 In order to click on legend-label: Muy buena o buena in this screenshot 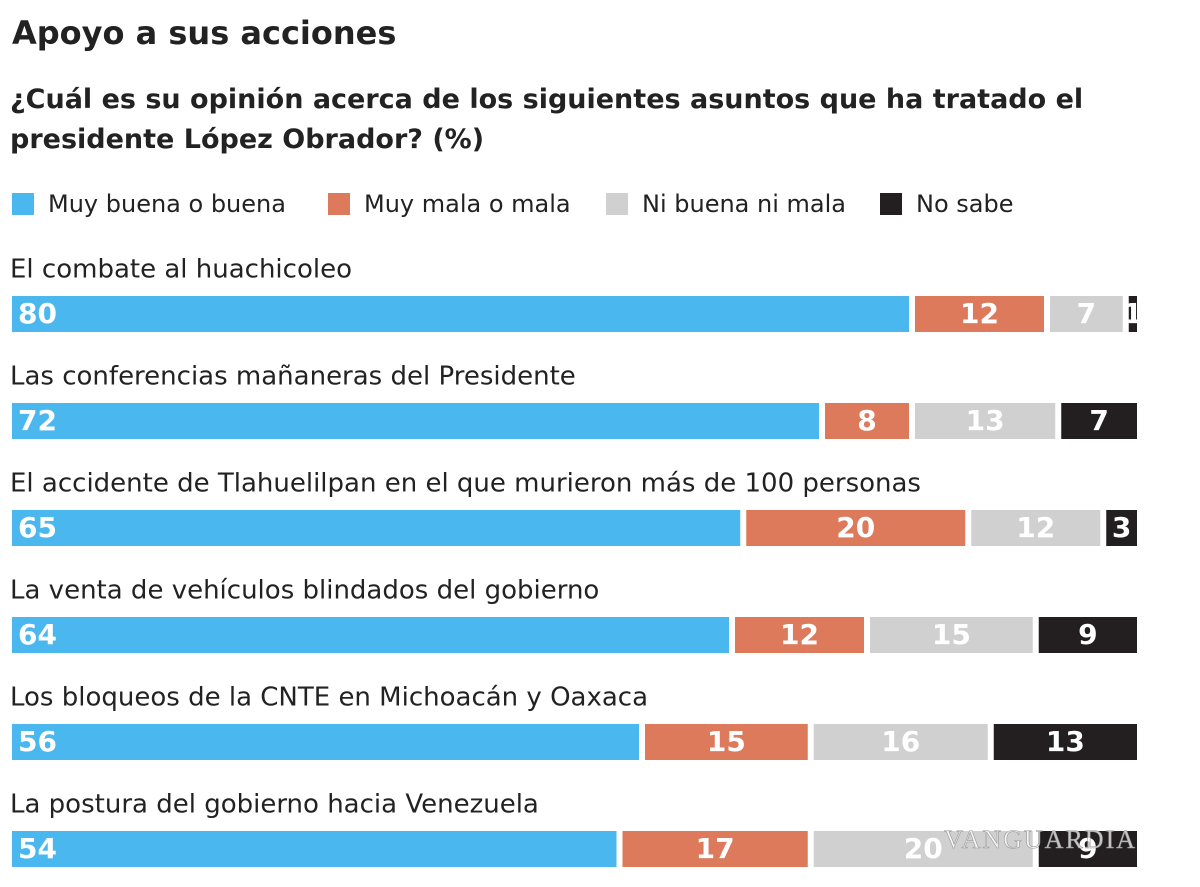, I will do `click(167, 204)`.